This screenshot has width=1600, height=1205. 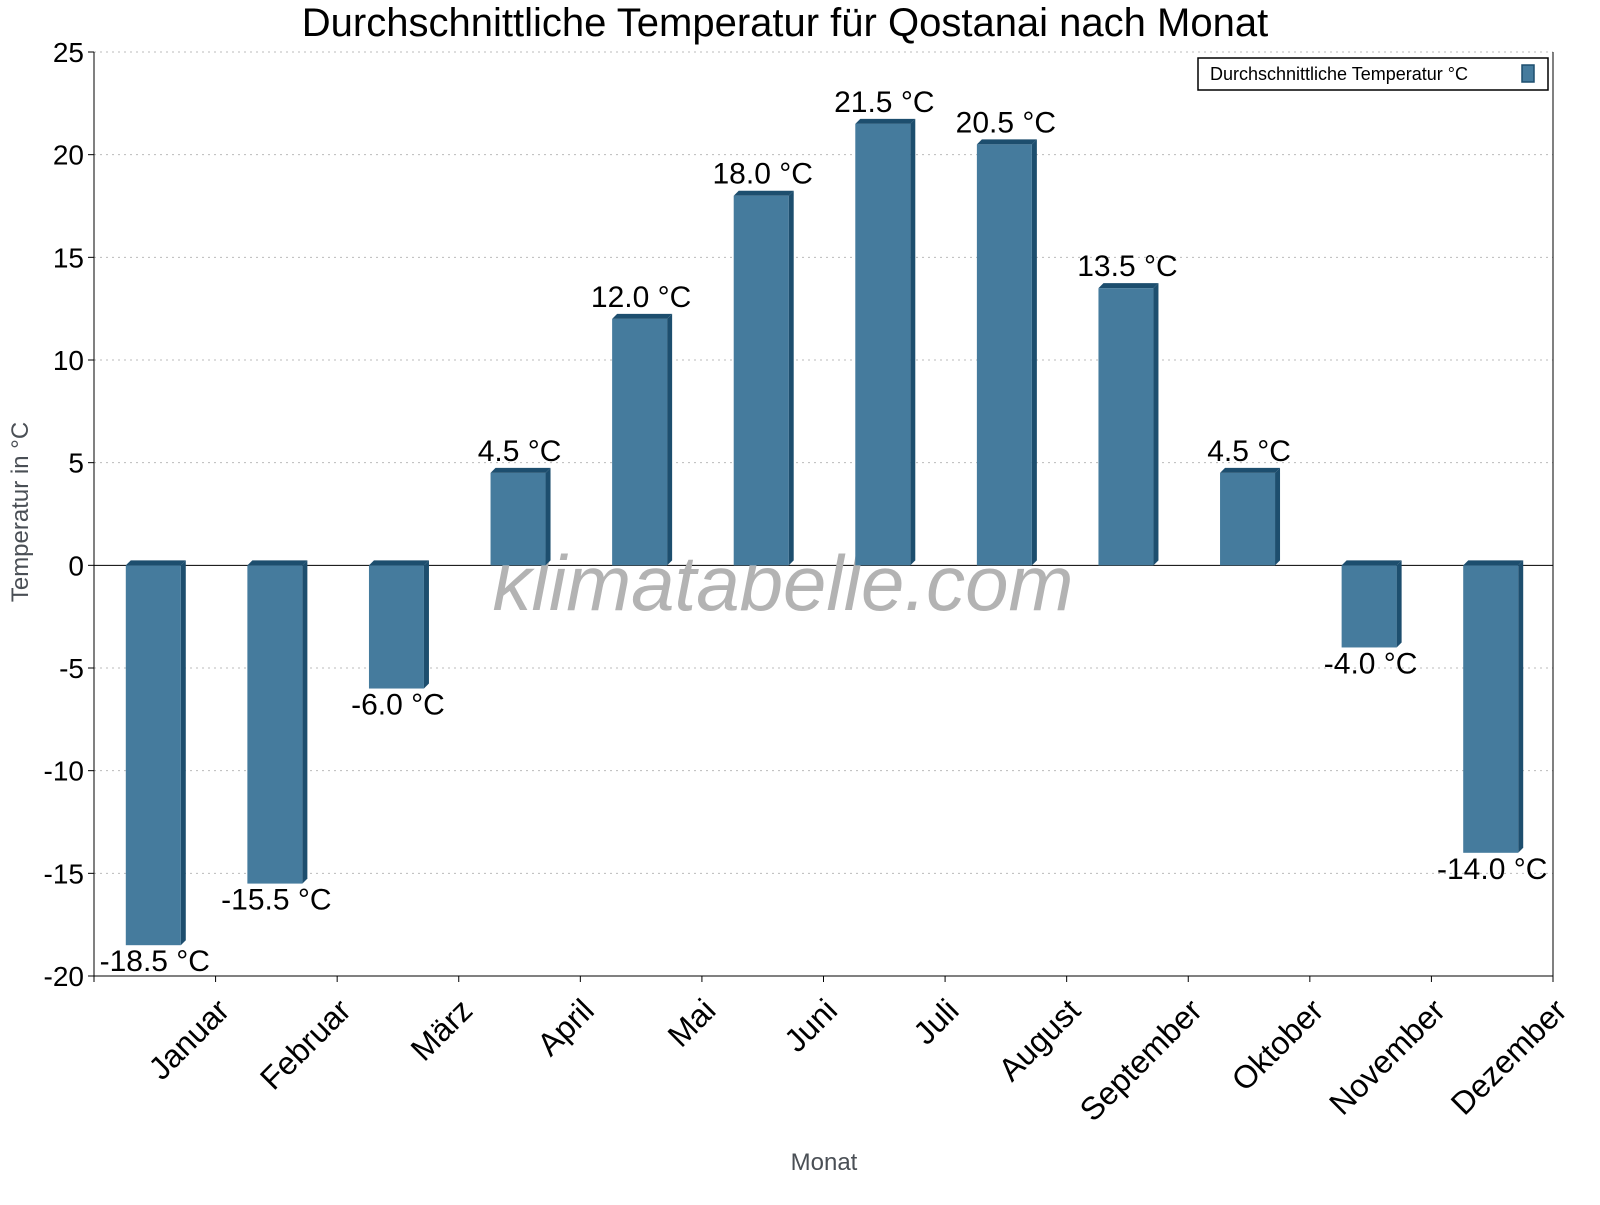 What do you see at coordinates (1371, 663) in the screenshot?
I see `data-label: -4.0 °C` at bounding box center [1371, 663].